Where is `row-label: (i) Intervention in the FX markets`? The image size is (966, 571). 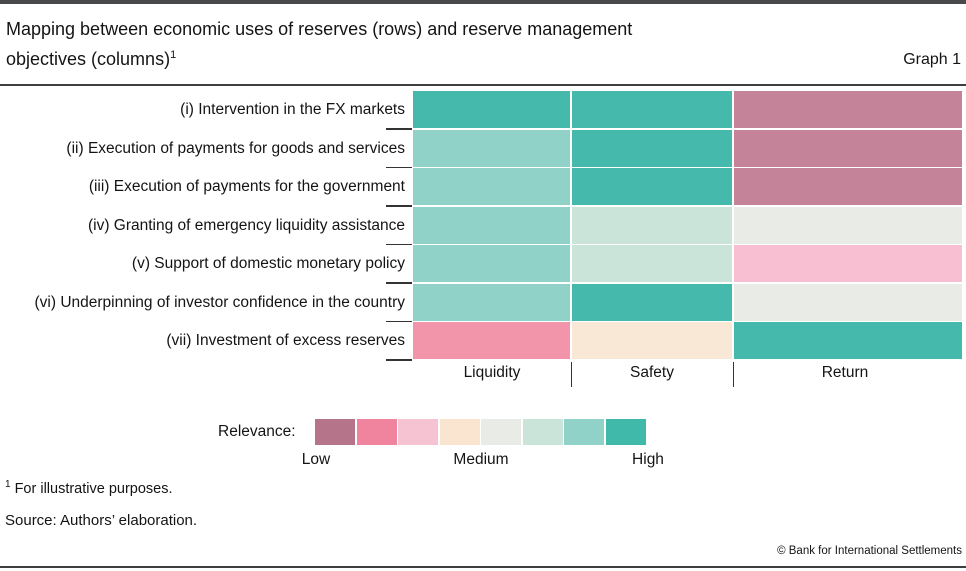
row-label: (i) Intervention in the FX markets is located at coordinates (292, 109).